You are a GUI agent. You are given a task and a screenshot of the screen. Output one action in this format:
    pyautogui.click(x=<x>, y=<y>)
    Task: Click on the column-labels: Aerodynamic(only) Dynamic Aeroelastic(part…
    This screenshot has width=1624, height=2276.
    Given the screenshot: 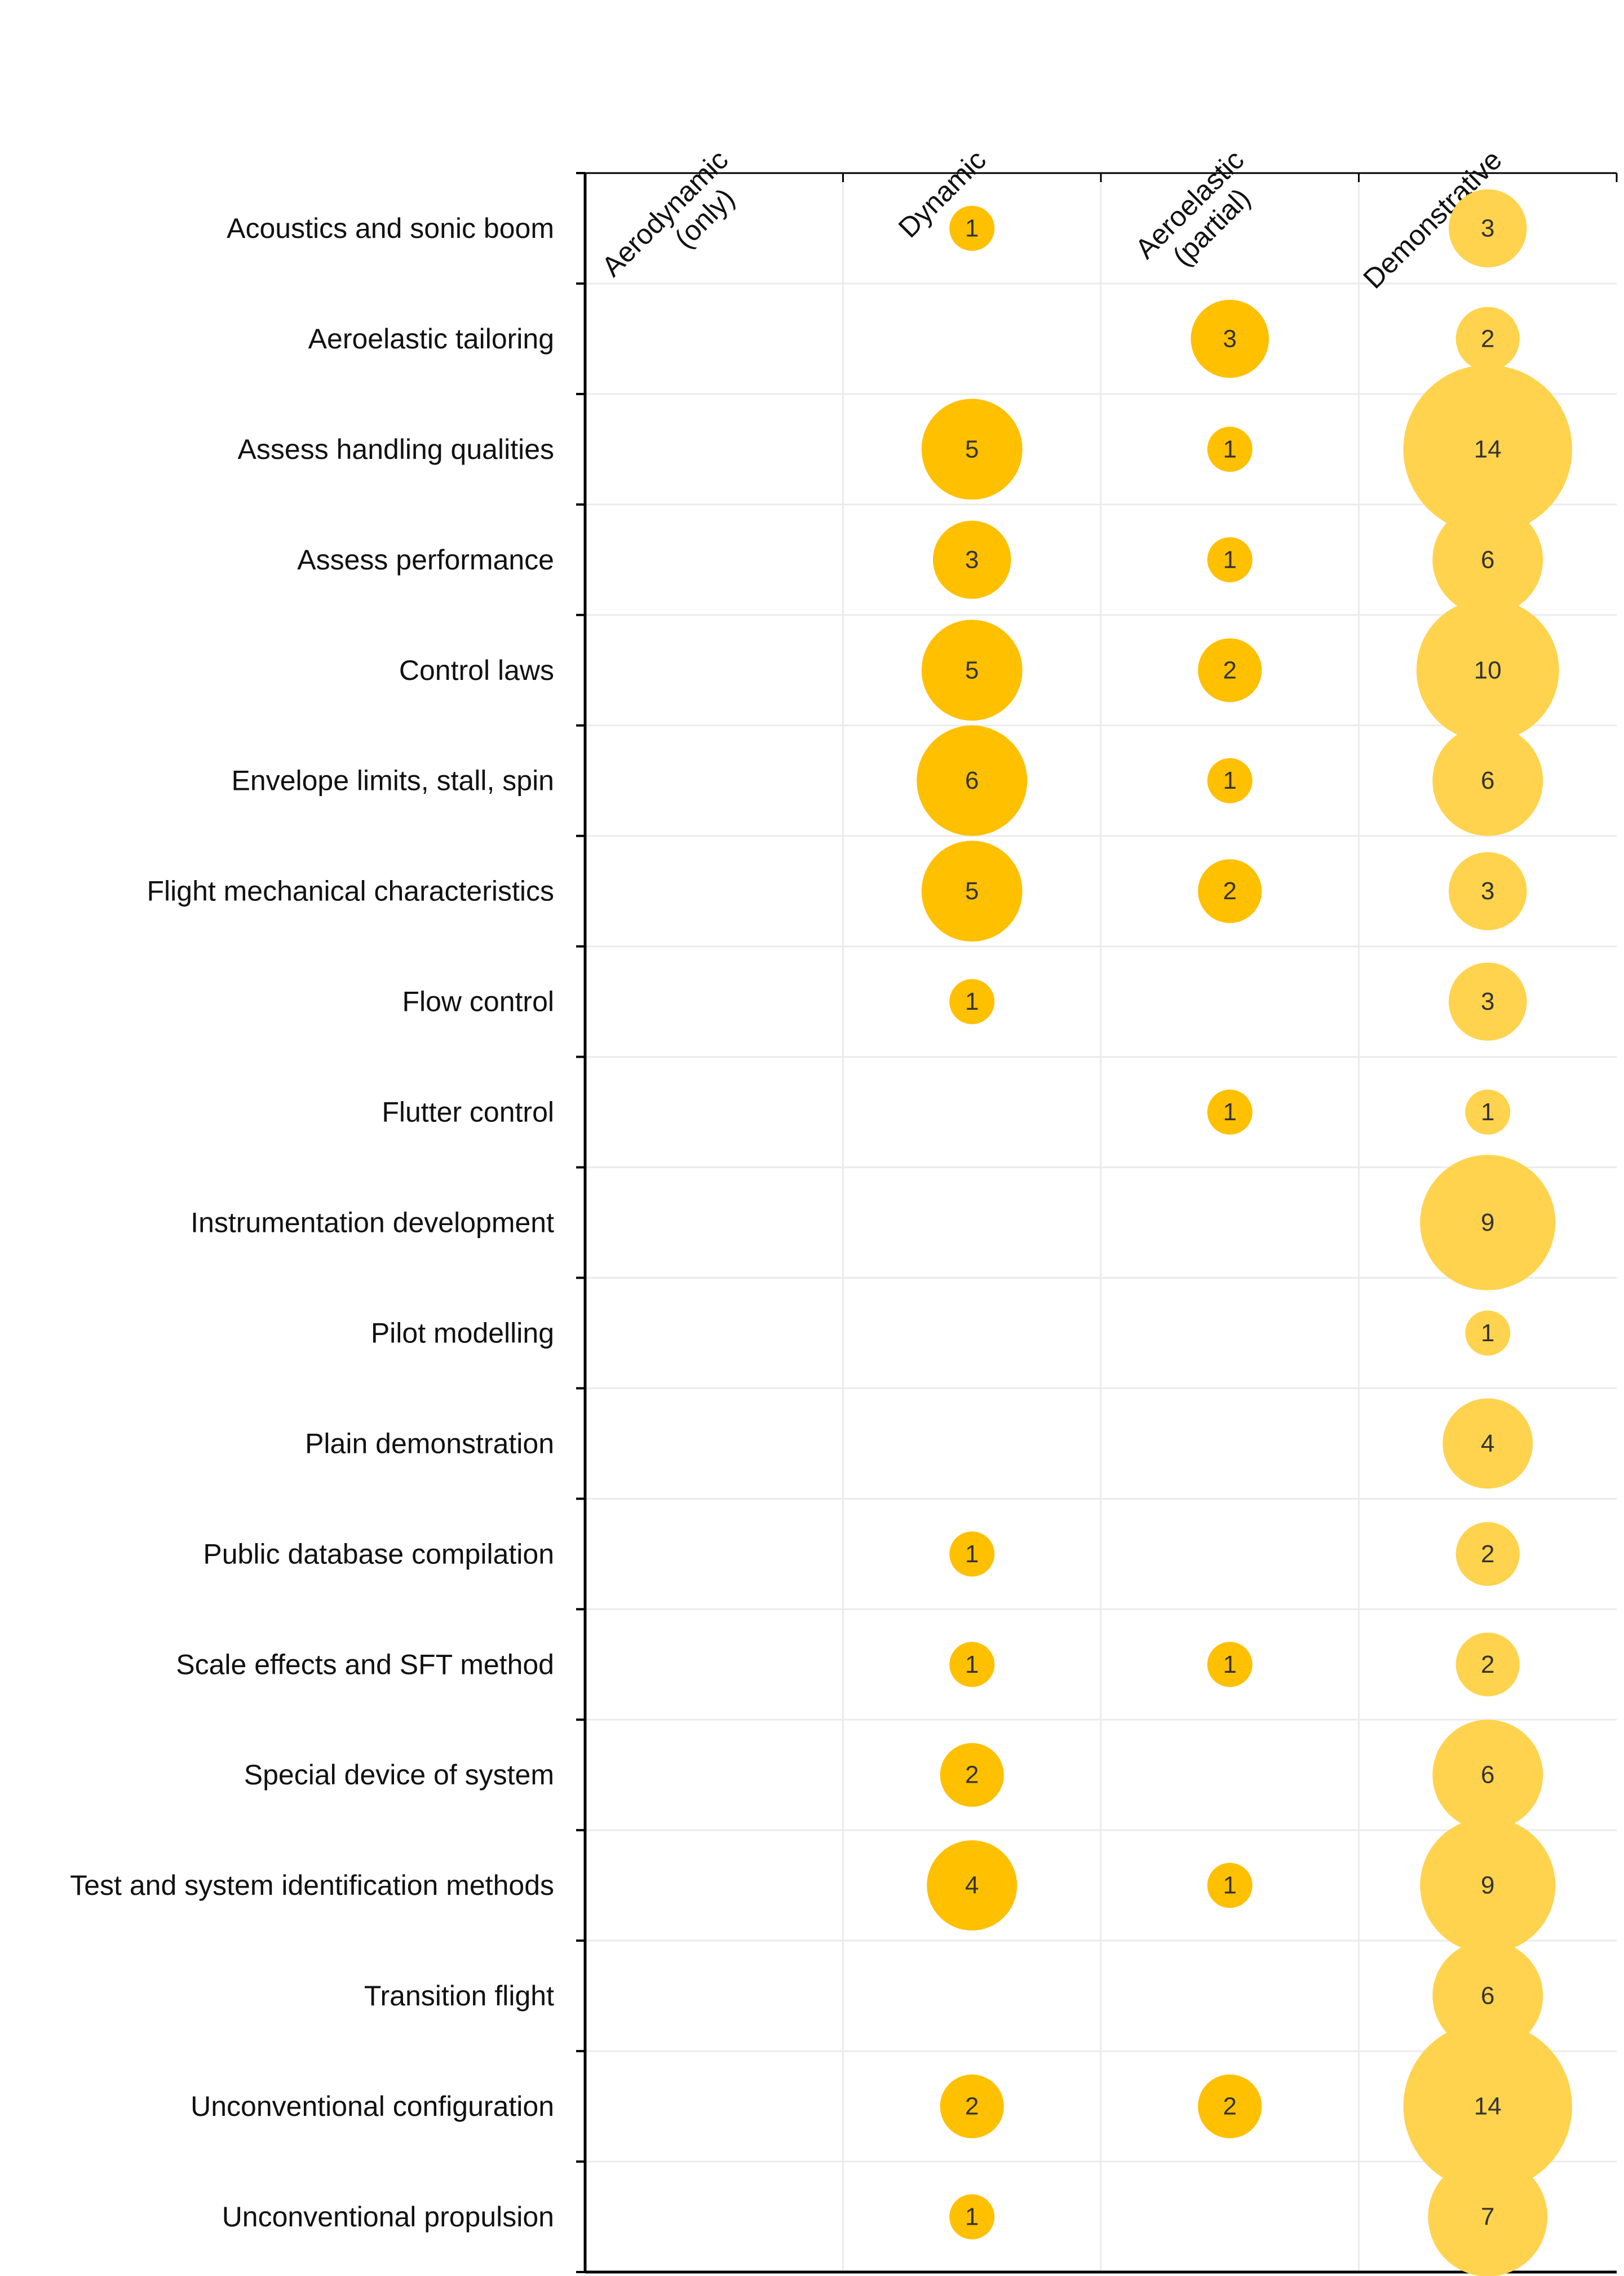 What is the action you would take?
    pyautogui.click(x=1052, y=224)
    